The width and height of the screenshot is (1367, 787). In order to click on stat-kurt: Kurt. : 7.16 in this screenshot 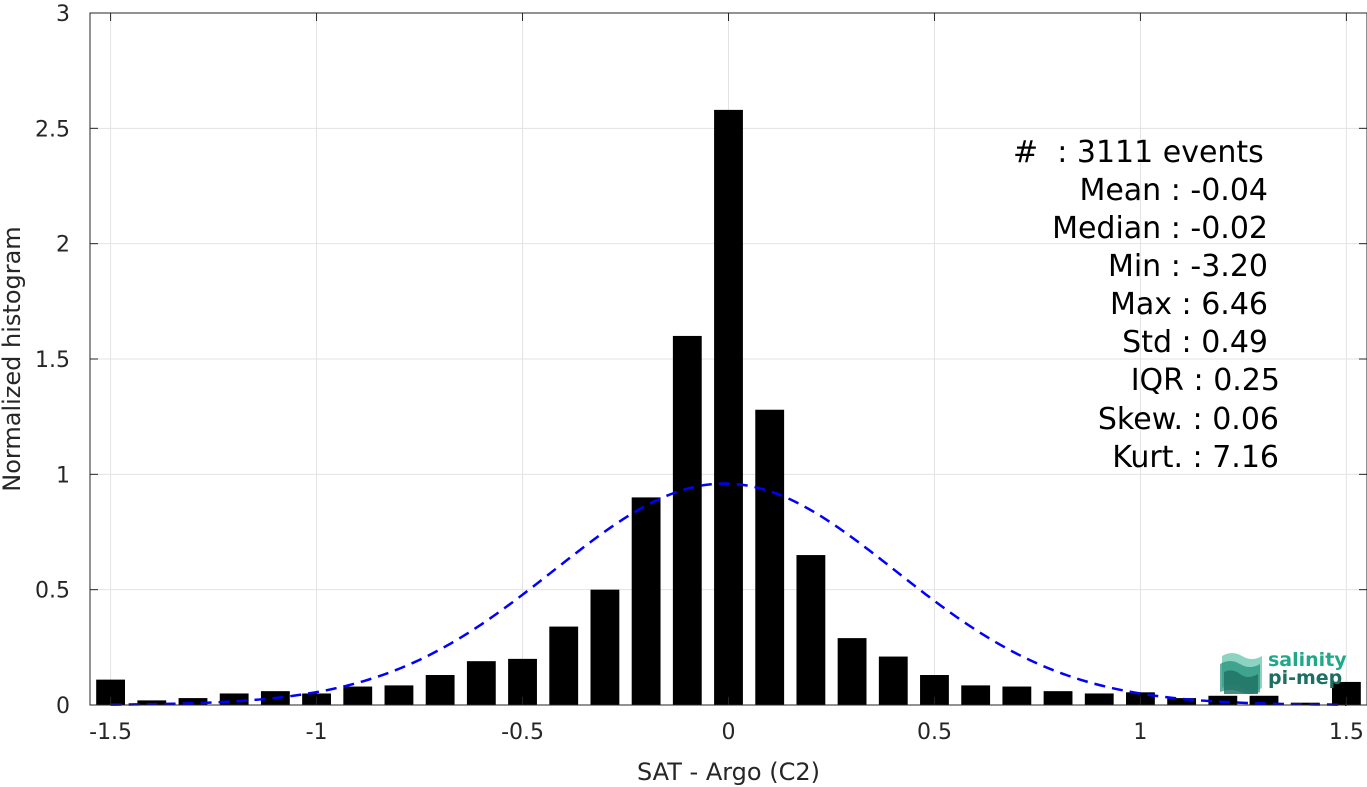, I will do `click(1195, 457)`.